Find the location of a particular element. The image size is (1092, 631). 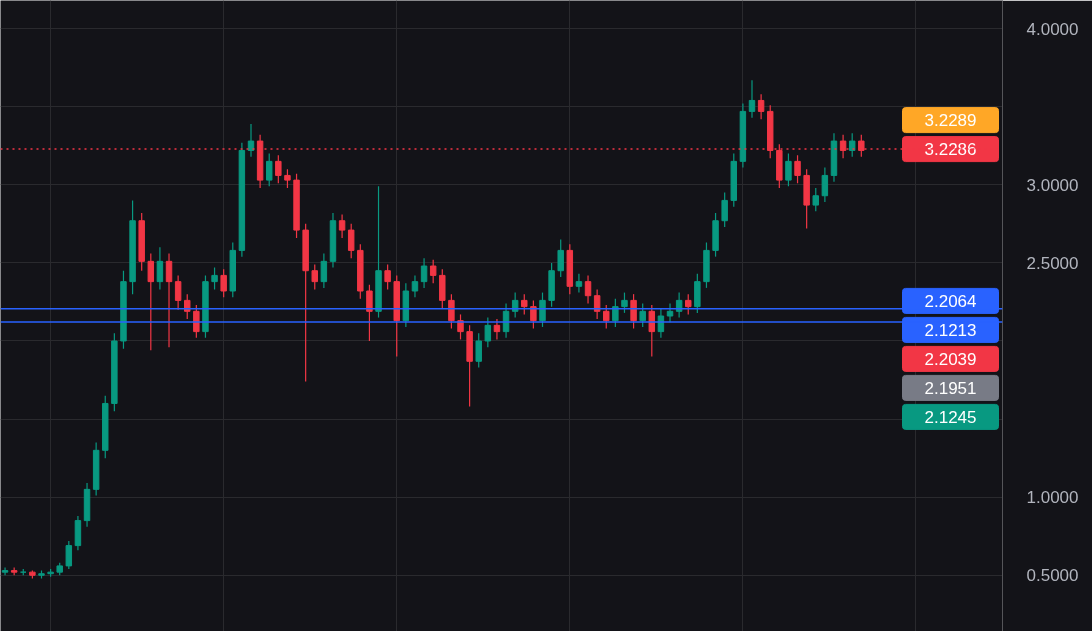

ref-line-label: 2.1213 is located at coordinates (950, 330).